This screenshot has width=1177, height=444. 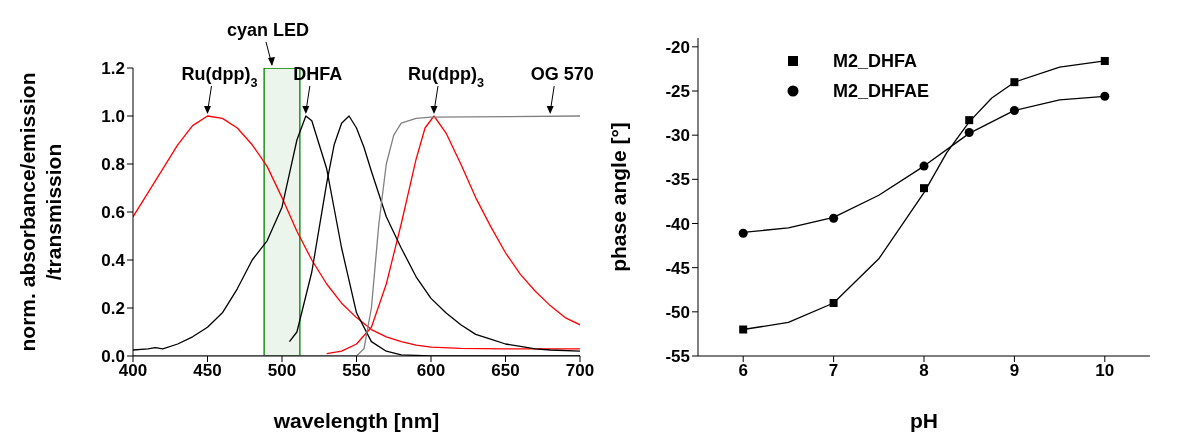 What do you see at coordinates (677, 268) in the screenshot?
I see `y-tick-label: -45` at bounding box center [677, 268].